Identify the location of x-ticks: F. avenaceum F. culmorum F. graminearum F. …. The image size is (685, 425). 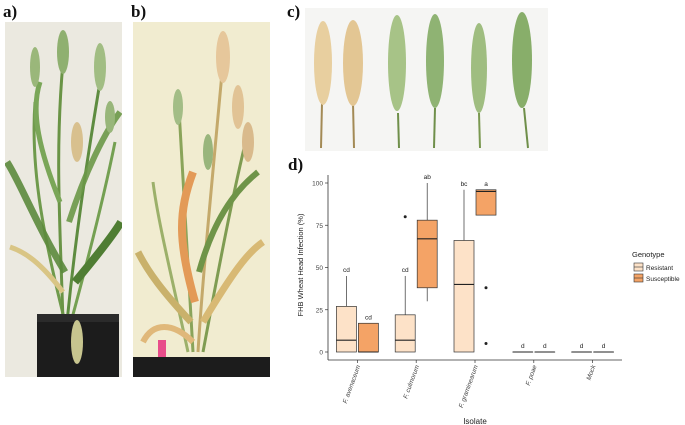
(470, 384).